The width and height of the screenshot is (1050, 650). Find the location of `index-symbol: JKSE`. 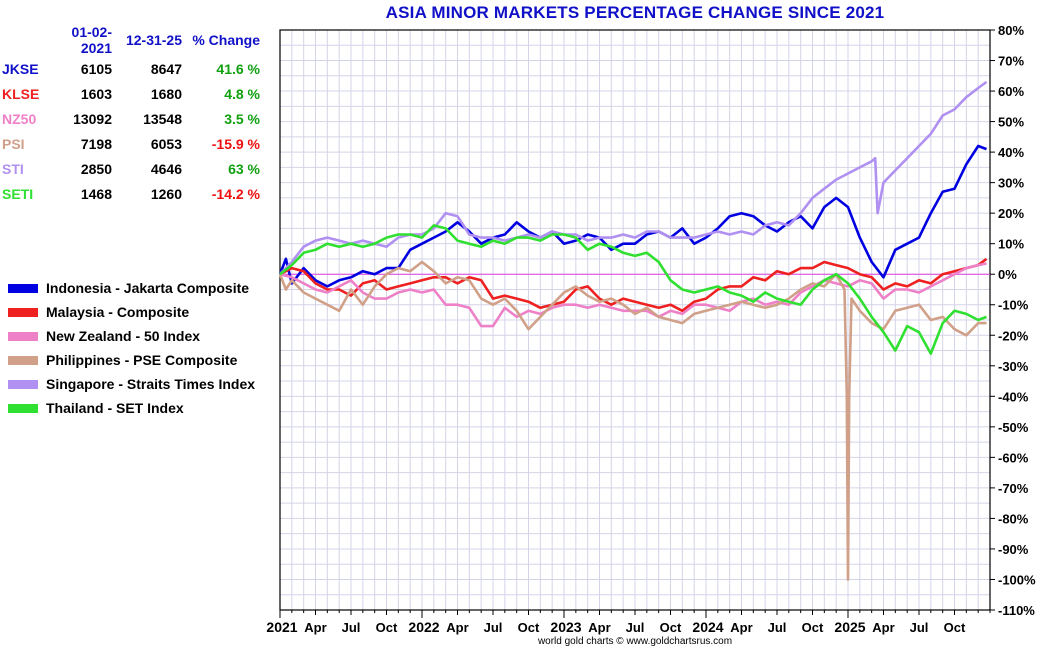

index-symbol: JKSE is located at coordinates (20, 68).